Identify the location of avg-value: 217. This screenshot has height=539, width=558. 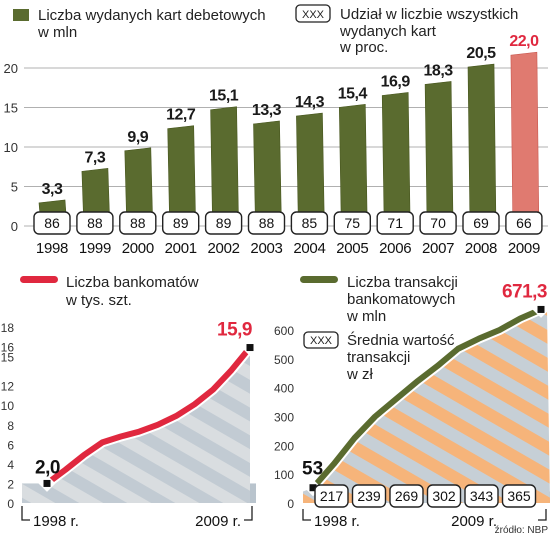
(332, 496).